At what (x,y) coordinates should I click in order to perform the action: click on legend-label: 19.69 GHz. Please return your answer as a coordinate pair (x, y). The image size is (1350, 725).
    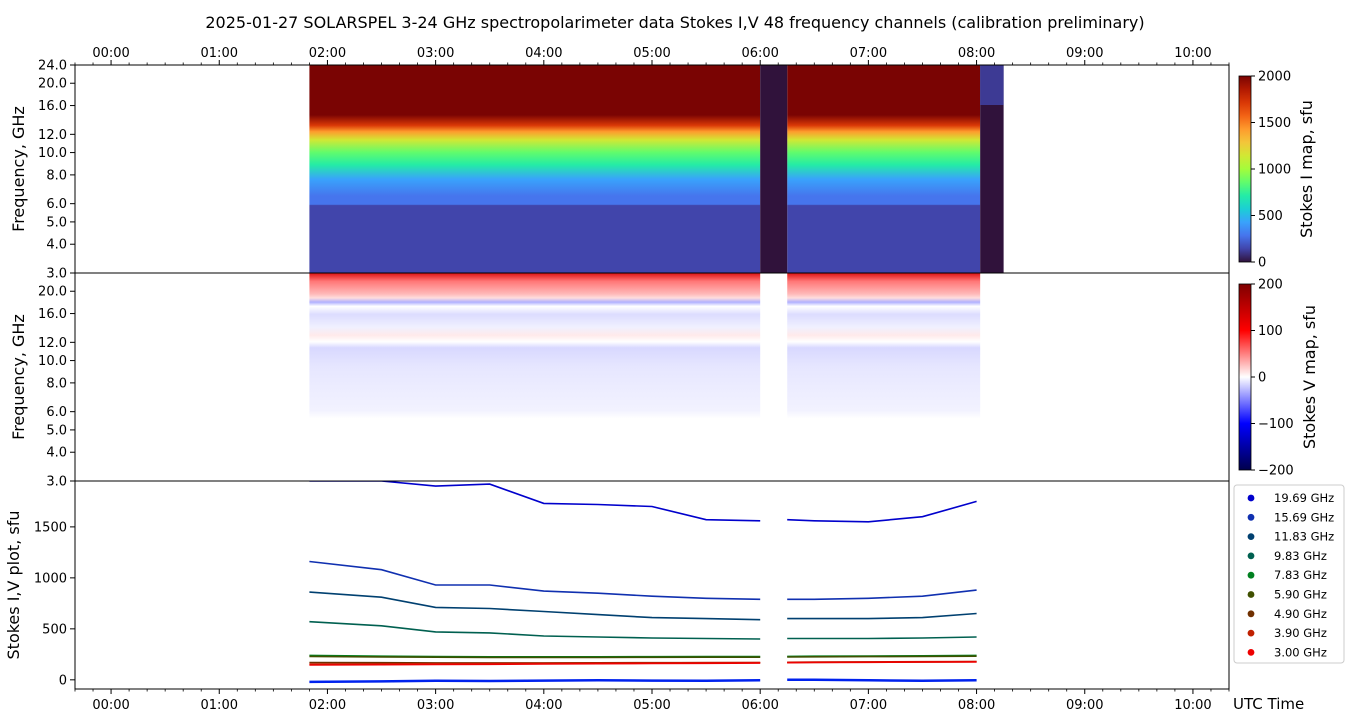
    Looking at the image, I should click on (1304, 498).